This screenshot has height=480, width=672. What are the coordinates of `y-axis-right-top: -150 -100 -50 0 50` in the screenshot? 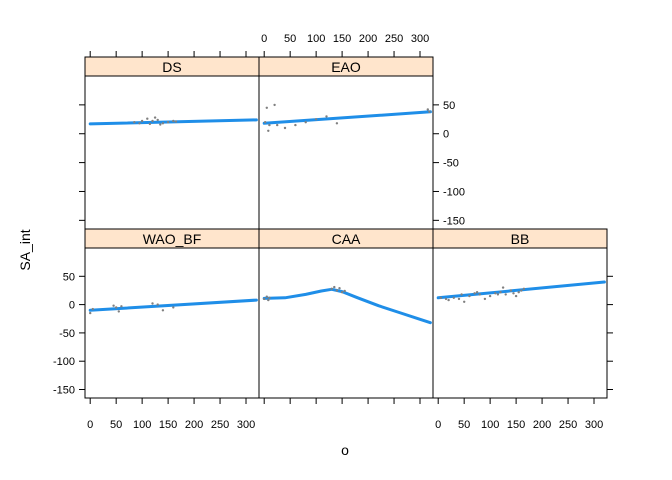 It's located at (449, 163).